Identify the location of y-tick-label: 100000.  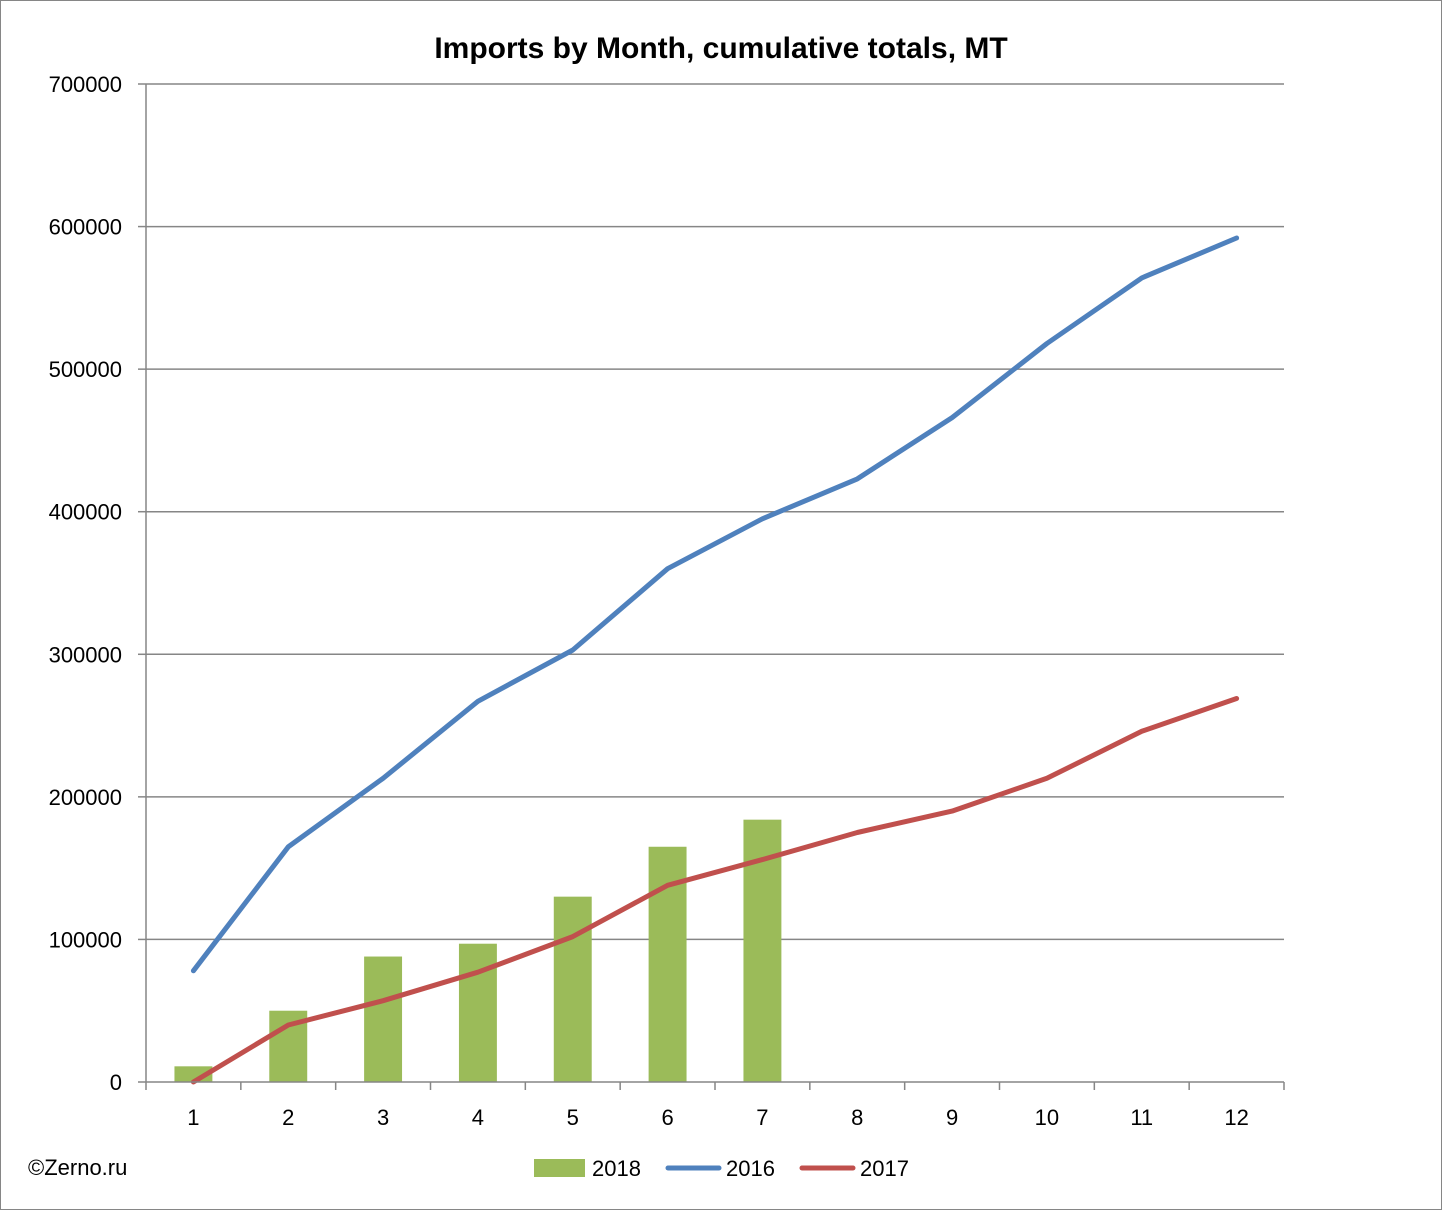
(85, 939).